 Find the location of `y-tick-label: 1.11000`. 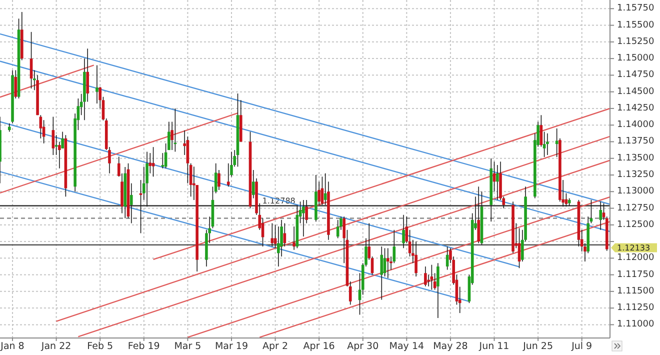

y-tick-label: 1.11000 is located at coordinates (635, 325).